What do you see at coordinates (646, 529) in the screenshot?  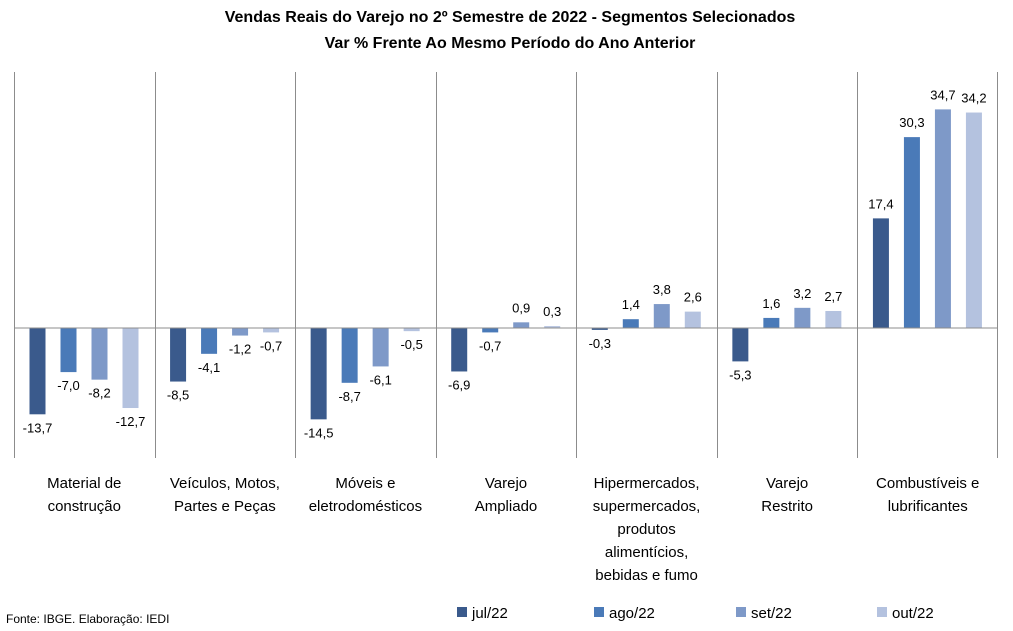 I see `category-label: produtos` at bounding box center [646, 529].